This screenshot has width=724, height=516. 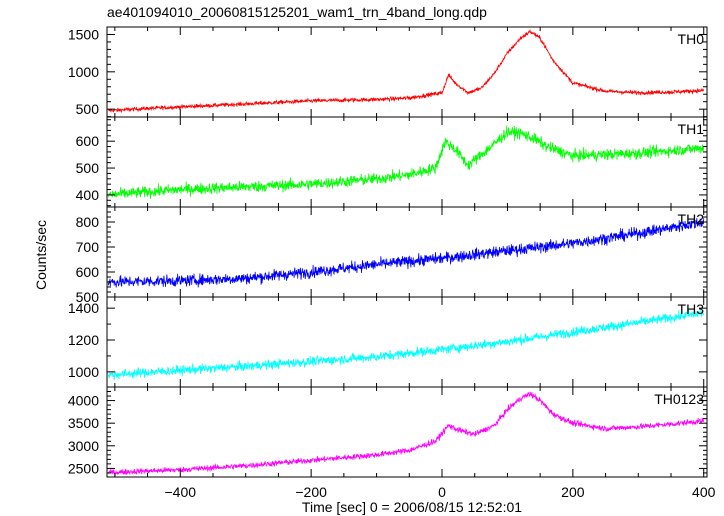 What do you see at coordinates (691, 129) in the screenshot?
I see `panel-label: TH1` at bounding box center [691, 129].